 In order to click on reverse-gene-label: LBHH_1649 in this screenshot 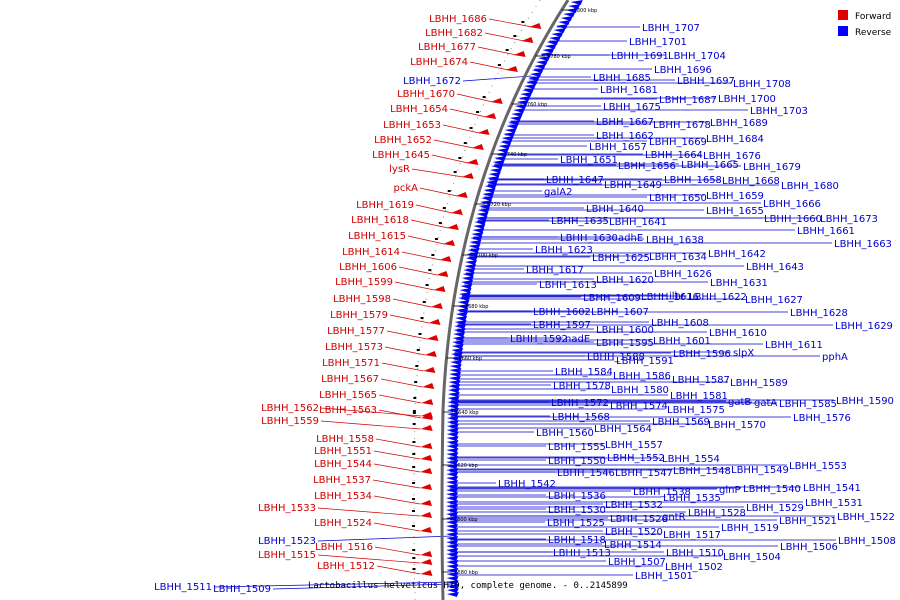, I will do `click(633, 185)`.